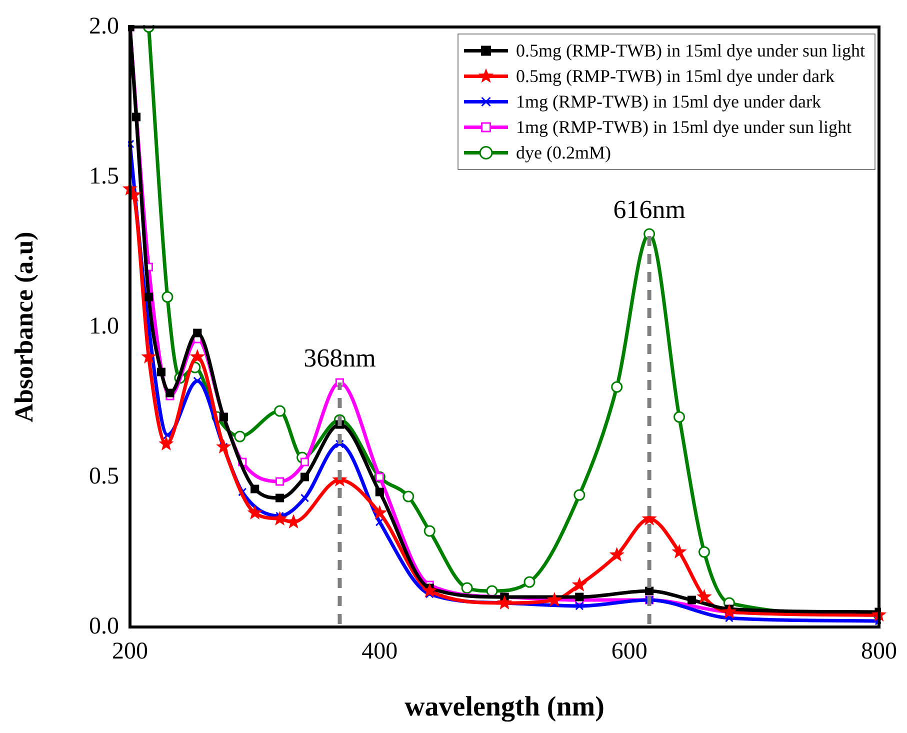  I want to click on legend-label: 1mg (RMP-TWB) in 15ml dye under dark, so click(668, 101).